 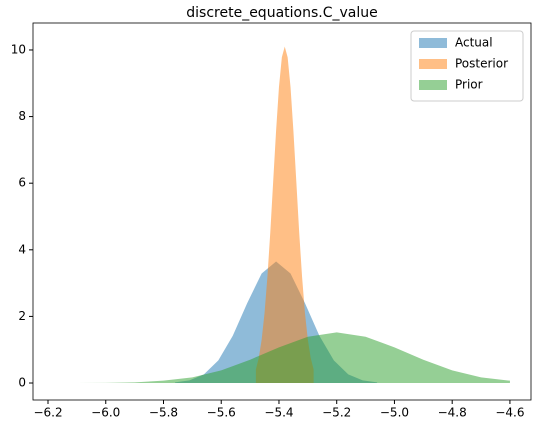 I want to click on x-tick-label: −4.8, so click(x=452, y=413).